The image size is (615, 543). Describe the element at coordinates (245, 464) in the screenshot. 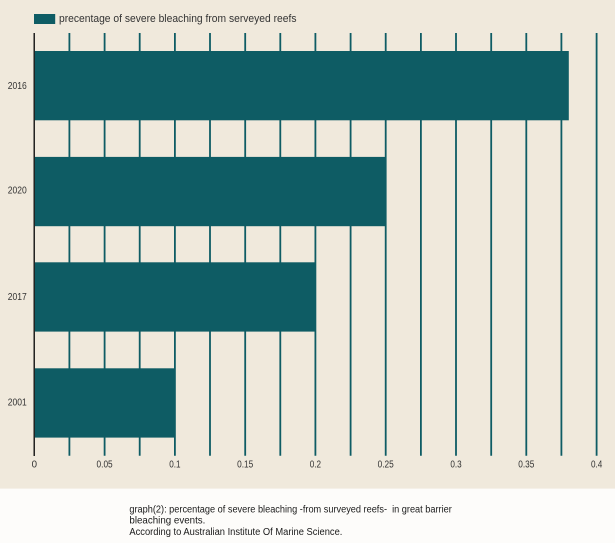

I see `svg-text: 0.15` at that location.